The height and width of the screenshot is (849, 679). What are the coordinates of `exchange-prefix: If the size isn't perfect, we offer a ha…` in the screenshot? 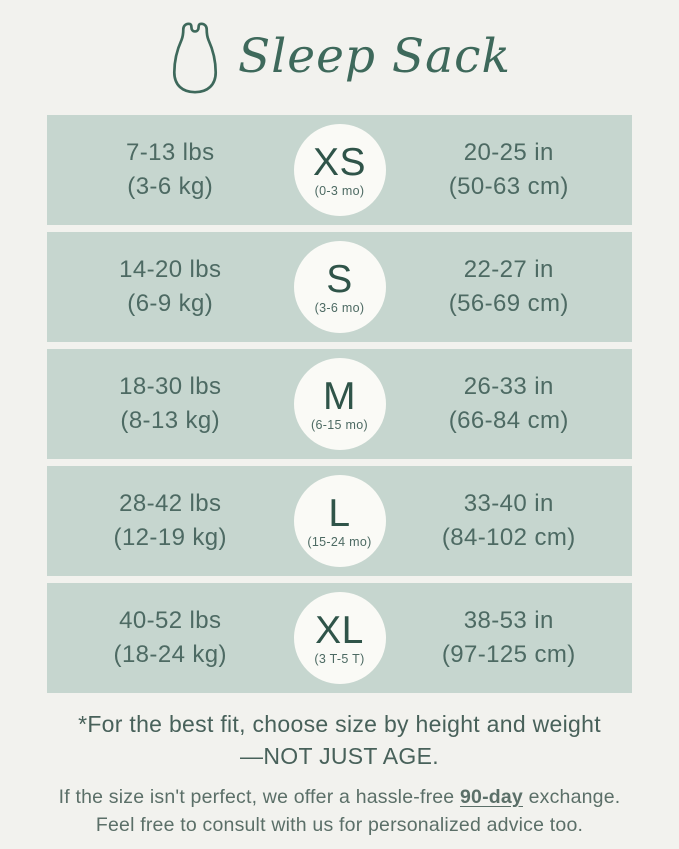 It's located at (259, 797).